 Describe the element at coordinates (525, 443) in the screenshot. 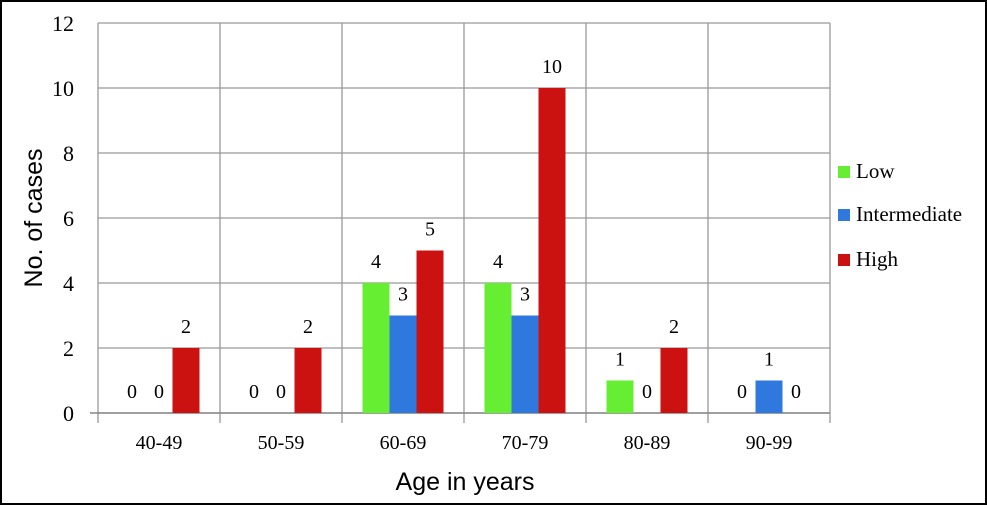

I see `x-tick-label: 70-79` at that location.